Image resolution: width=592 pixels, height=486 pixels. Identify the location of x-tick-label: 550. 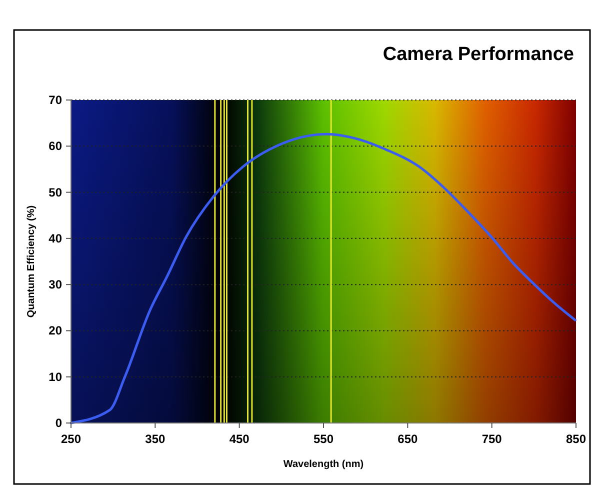
(323, 439).